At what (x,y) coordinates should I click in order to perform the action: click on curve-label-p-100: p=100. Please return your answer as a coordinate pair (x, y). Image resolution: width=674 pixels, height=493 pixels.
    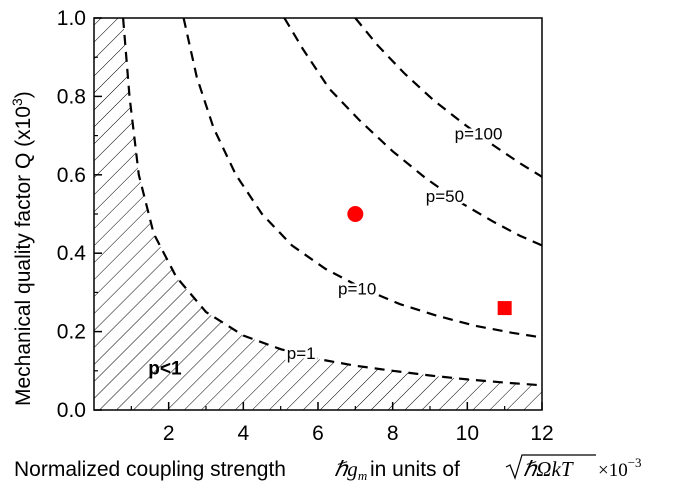
    Looking at the image, I should click on (479, 134).